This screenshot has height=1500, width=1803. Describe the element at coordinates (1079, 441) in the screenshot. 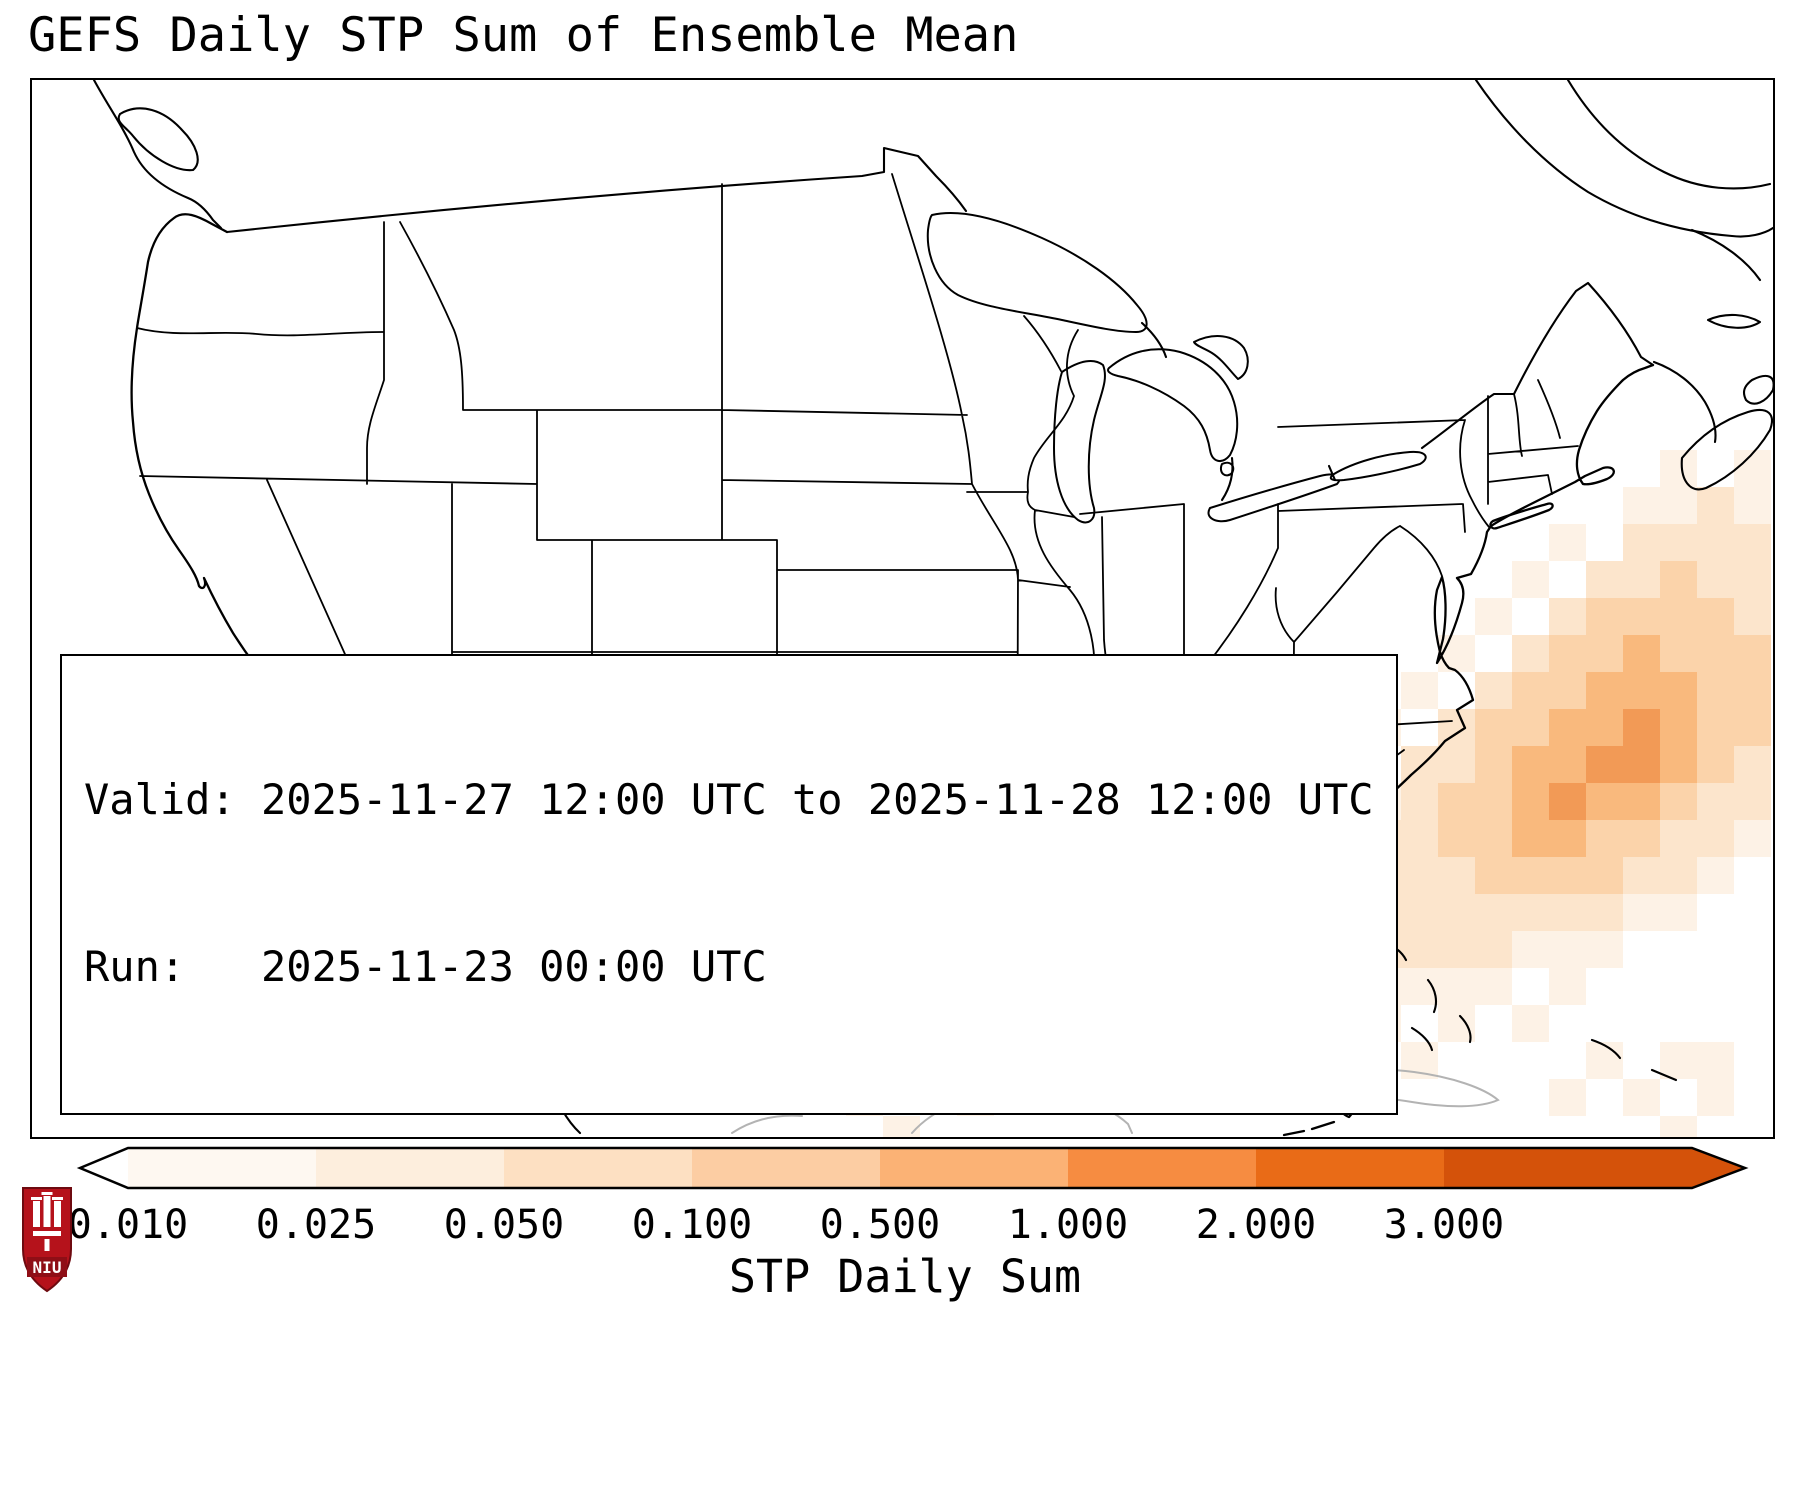

I see `lake-michigan` at that location.